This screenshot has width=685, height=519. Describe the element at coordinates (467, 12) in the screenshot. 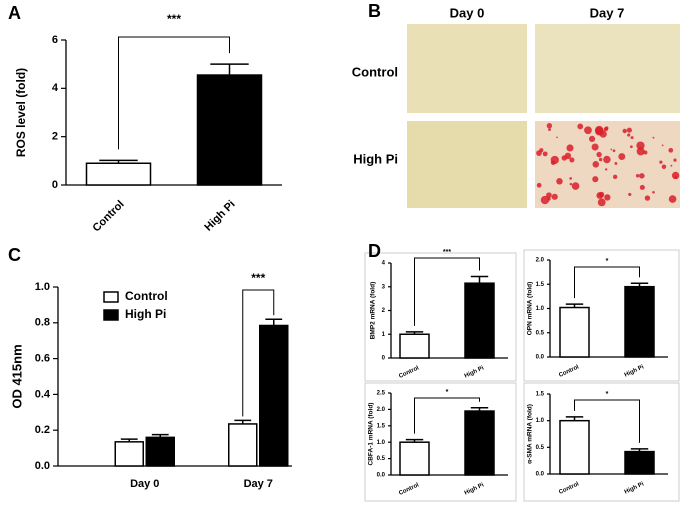

I see `column-label: Day 0` at that location.